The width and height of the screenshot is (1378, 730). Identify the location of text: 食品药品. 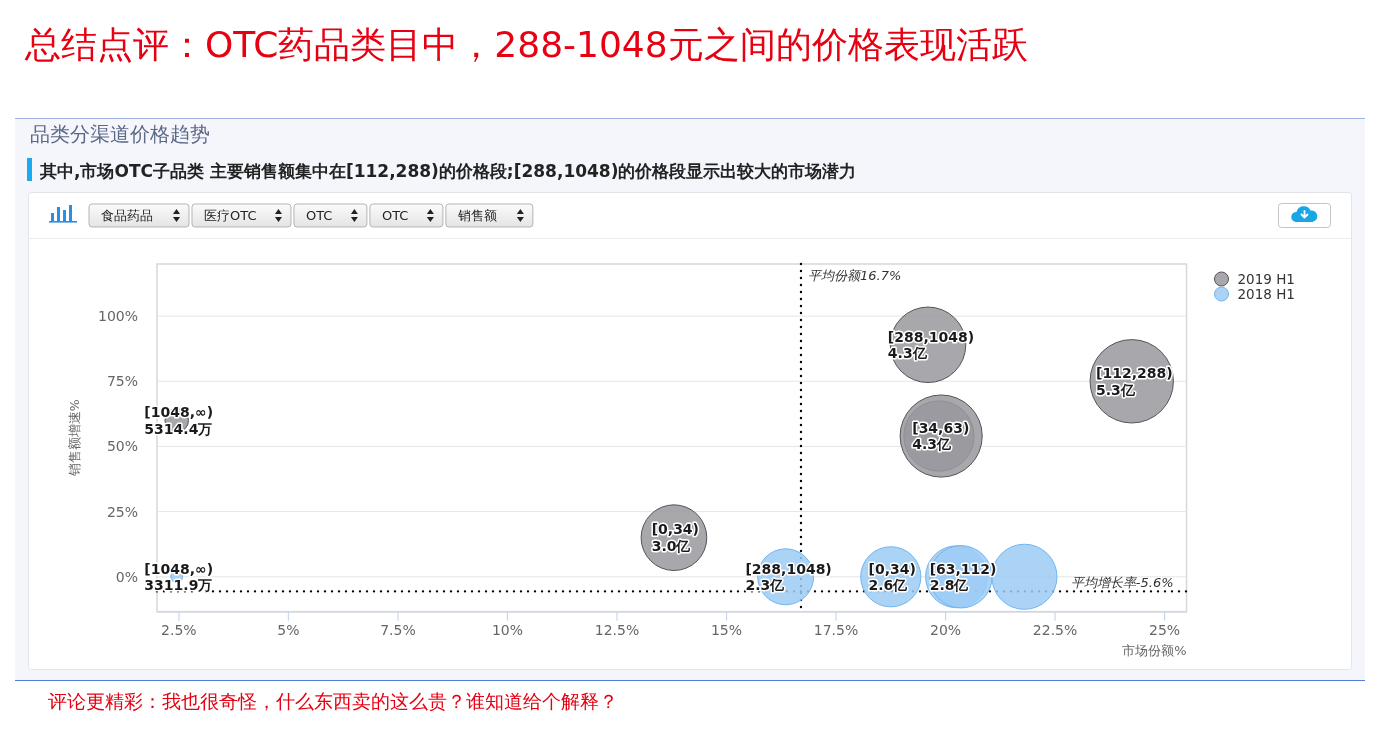
(127, 215).